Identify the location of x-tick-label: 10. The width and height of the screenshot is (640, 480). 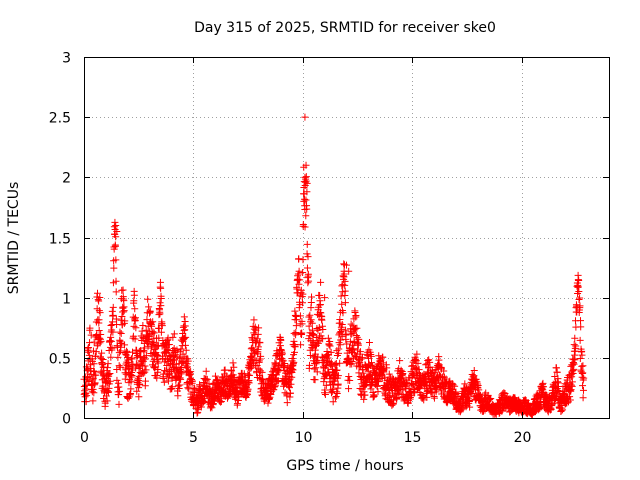
(304, 438).